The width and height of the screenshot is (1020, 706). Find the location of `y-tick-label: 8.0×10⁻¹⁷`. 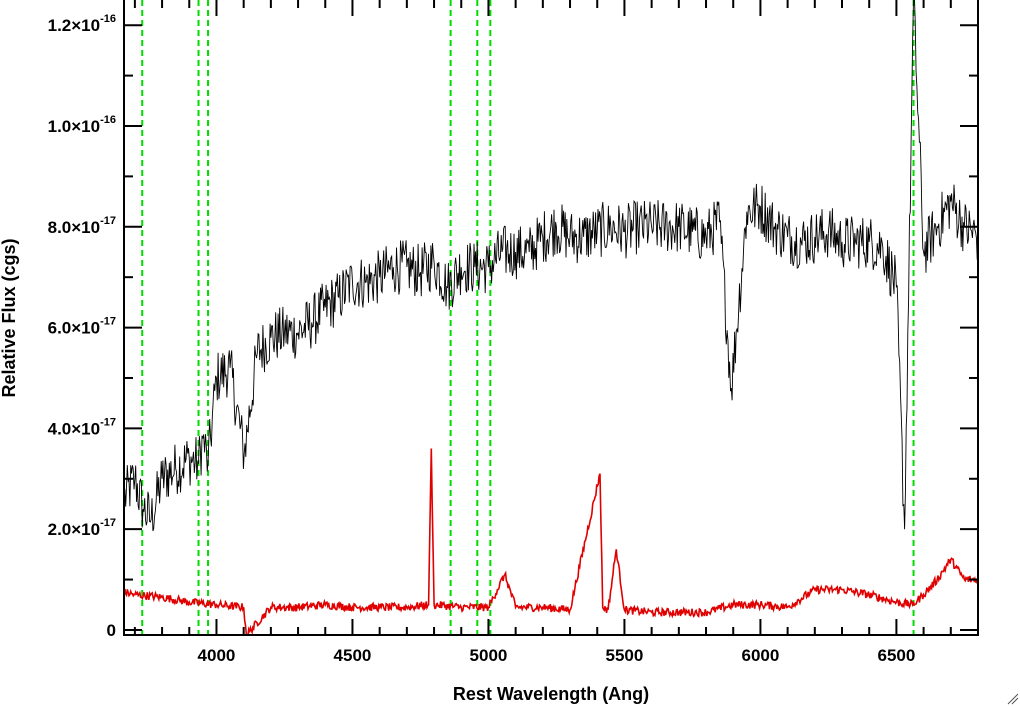

y-tick-label: 8.0×10⁻¹⁷ is located at coordinates (82, 226).